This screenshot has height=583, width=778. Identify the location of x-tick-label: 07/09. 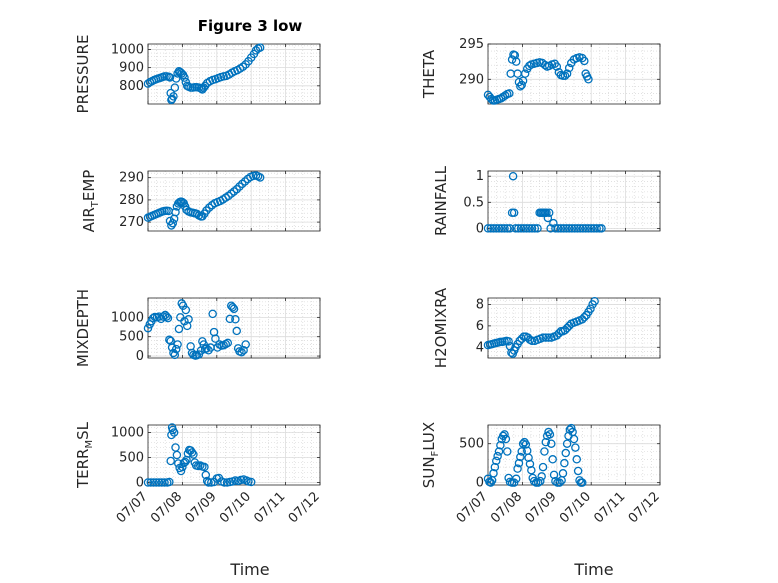
(201, 507).